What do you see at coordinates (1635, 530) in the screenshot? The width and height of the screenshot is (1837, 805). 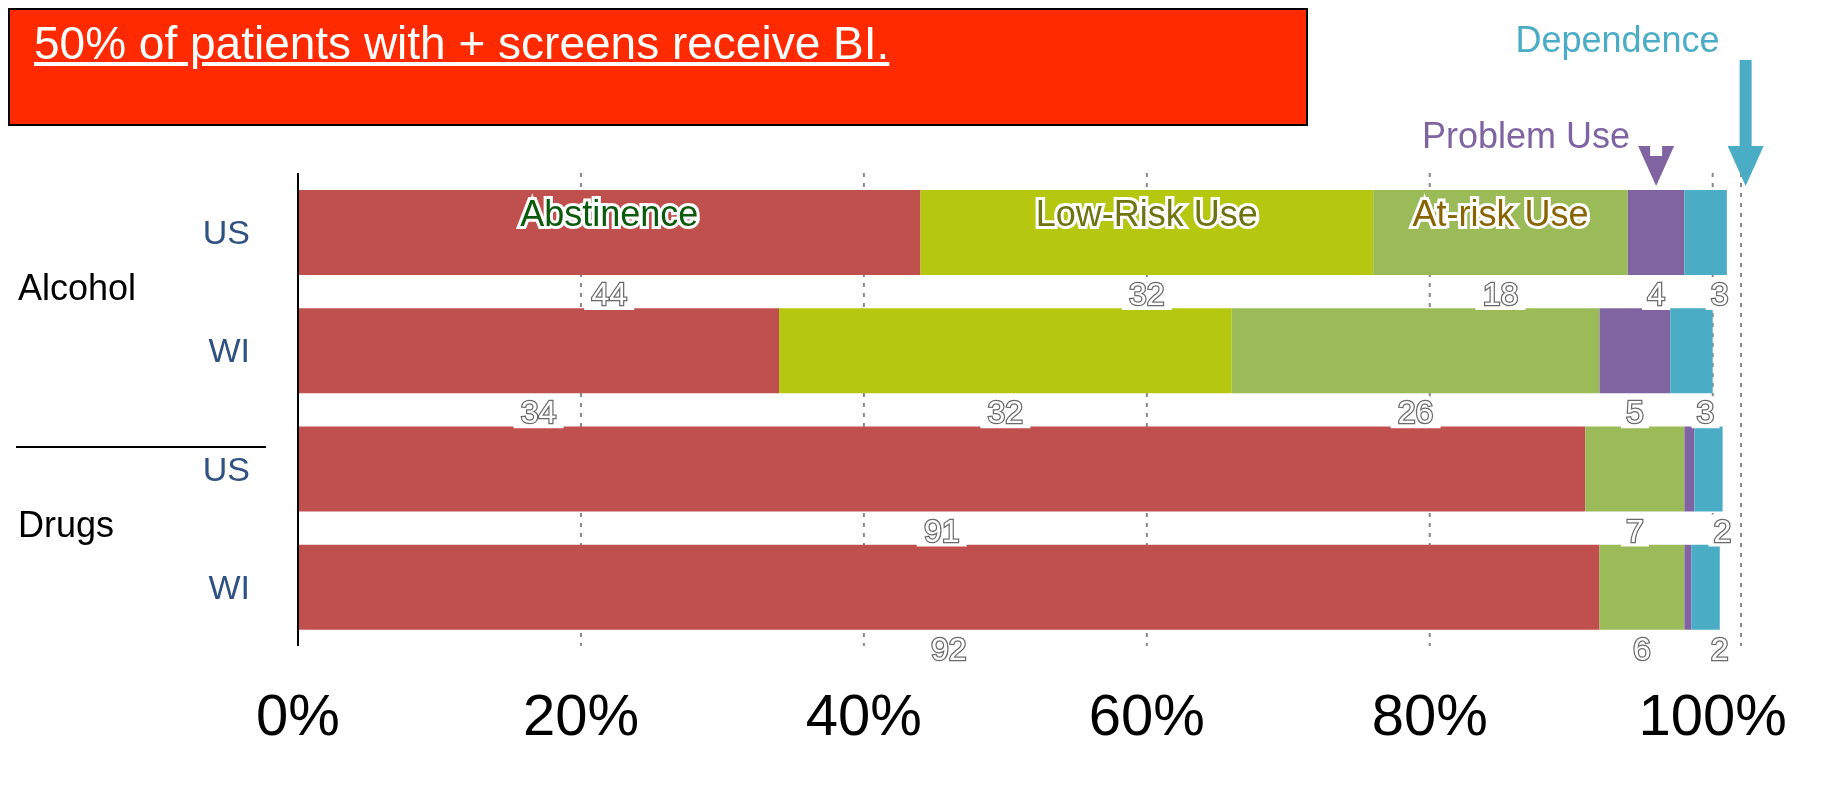 I see `data-label: 7` at bounding box center [1635, 530].